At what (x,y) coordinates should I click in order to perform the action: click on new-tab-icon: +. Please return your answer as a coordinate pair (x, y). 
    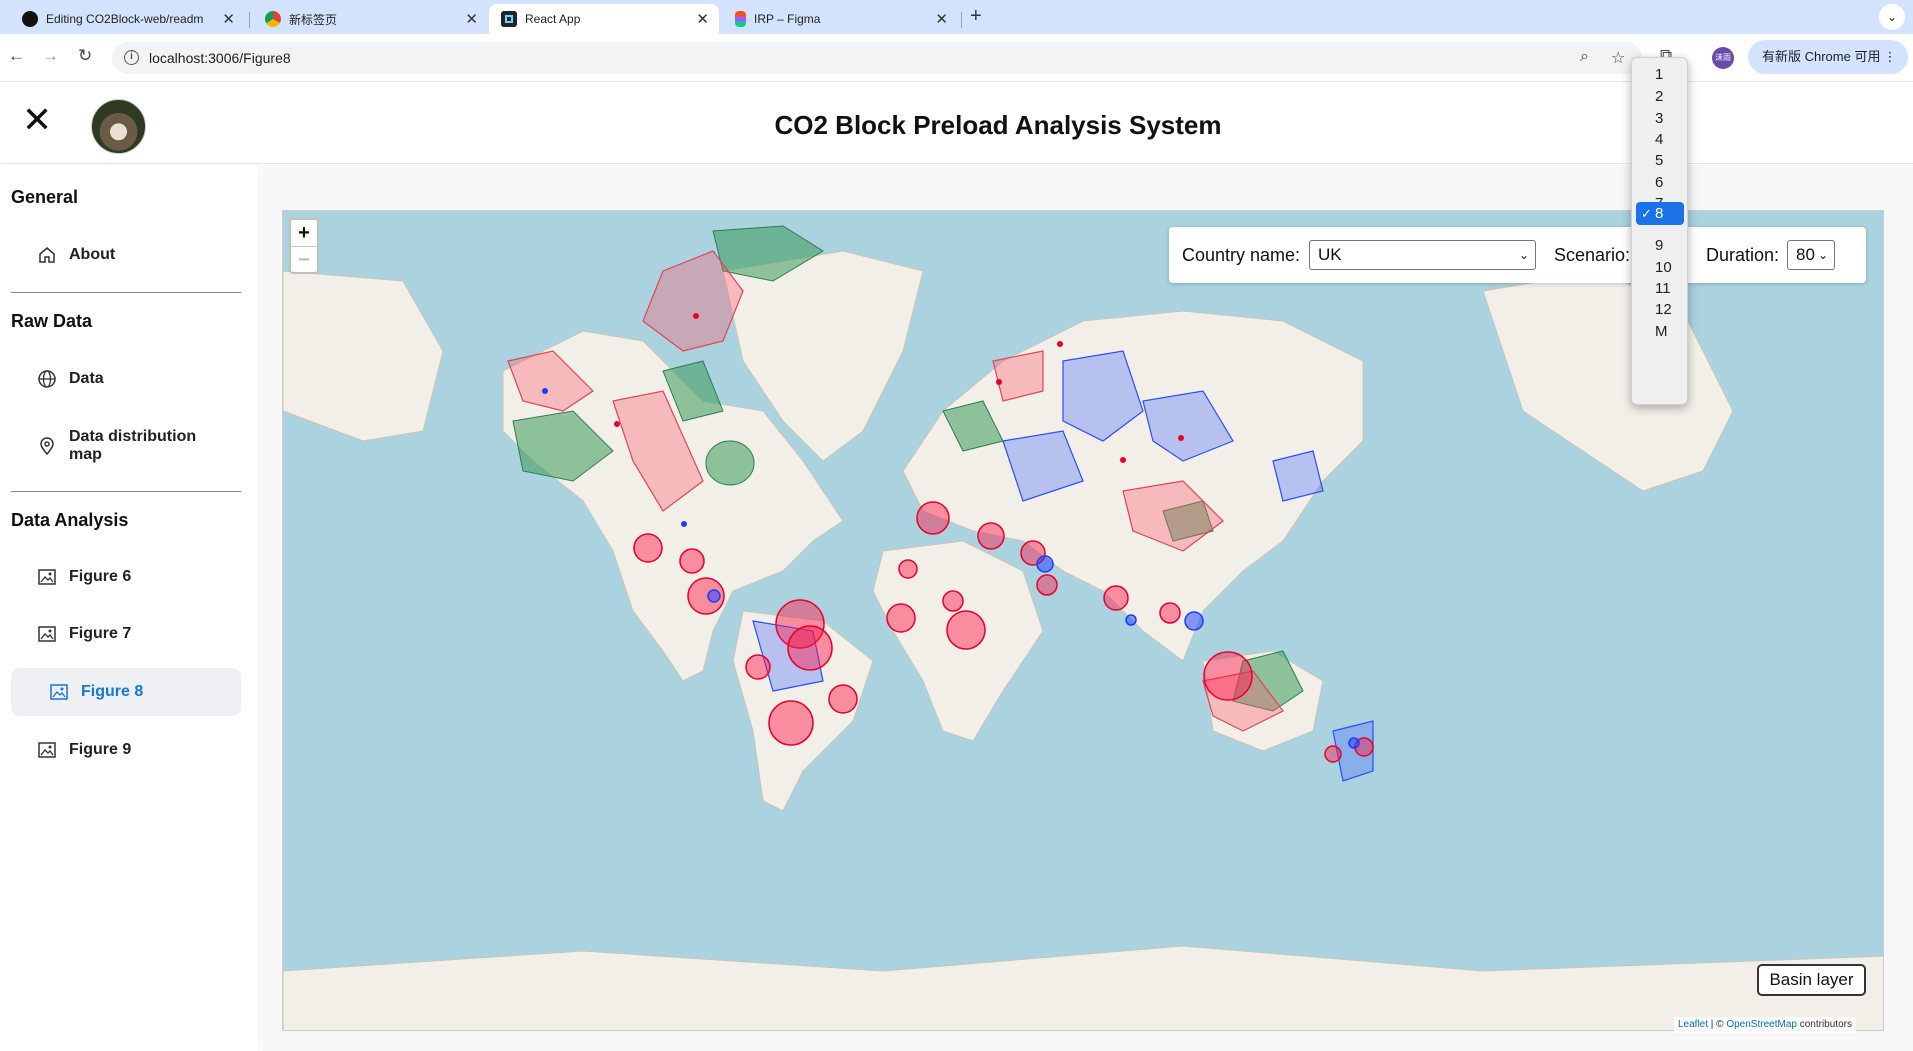
    Looking at the image, I should click on (976, 16).